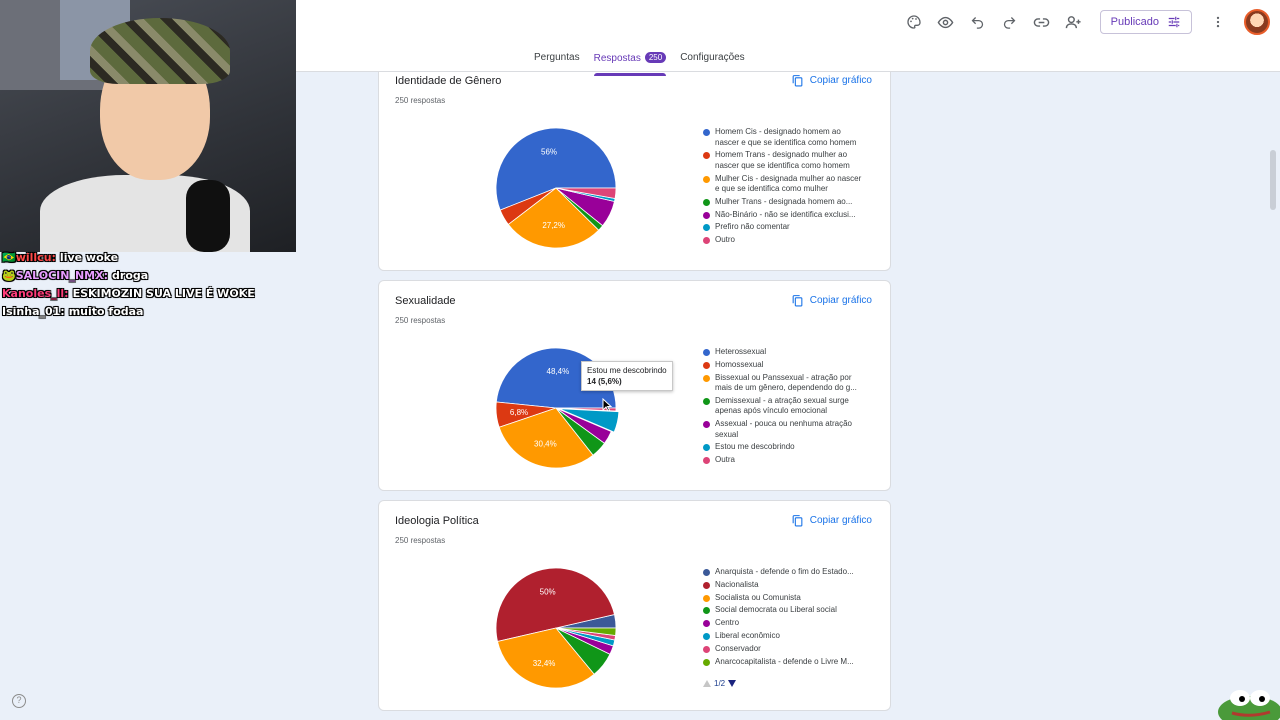 The width and height of the screenshot is (1280, 720). I want to click on legend-item: Liberal econômico, so click(783, 636).